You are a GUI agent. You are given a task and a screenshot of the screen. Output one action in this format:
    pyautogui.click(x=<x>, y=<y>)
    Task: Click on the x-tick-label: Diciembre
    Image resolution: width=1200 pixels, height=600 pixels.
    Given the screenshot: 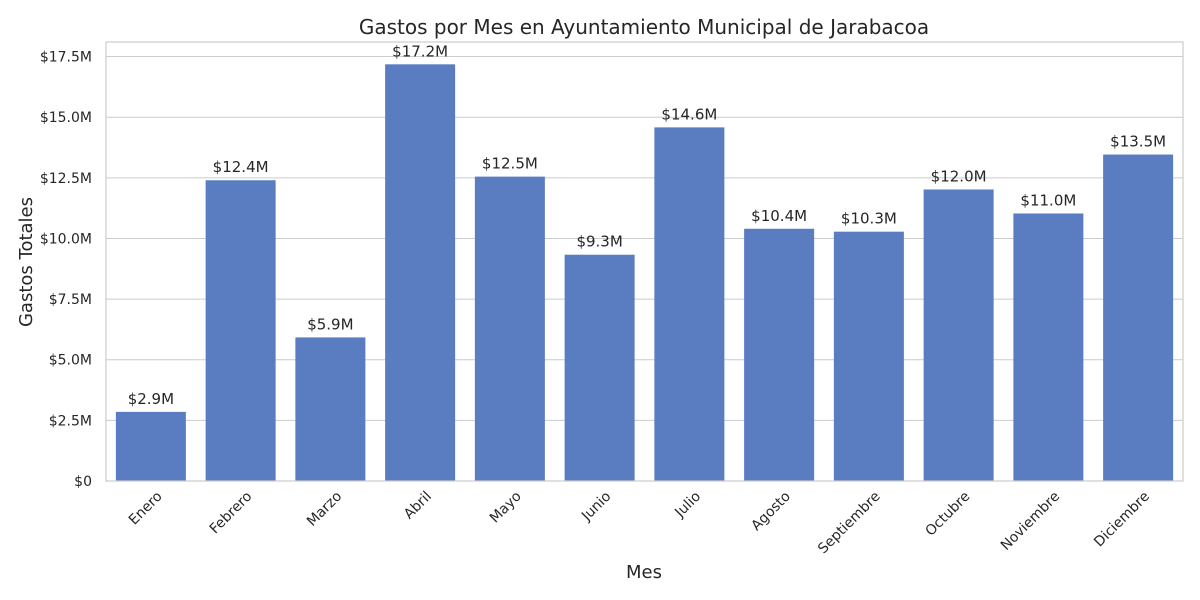 What is the action you would take?
    pyautogui.click(x=1122, y=520)
    